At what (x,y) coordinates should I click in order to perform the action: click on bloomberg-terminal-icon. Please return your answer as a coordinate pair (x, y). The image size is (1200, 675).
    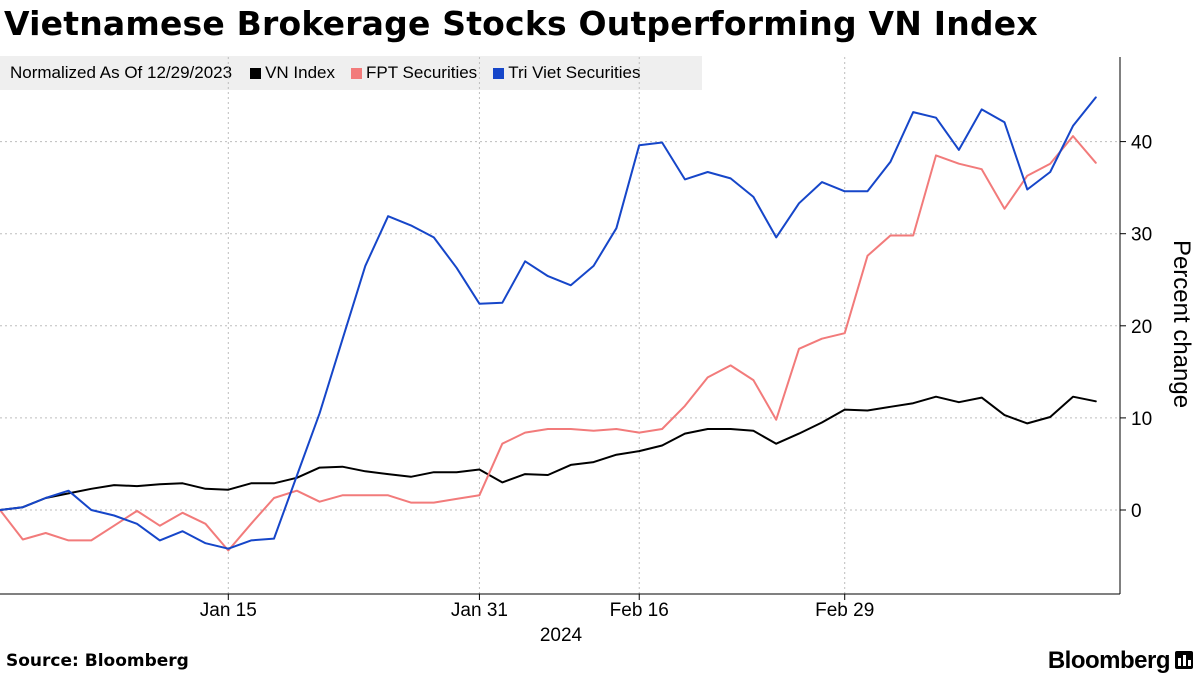
    Looking at the image, I should click on (1184, 660).